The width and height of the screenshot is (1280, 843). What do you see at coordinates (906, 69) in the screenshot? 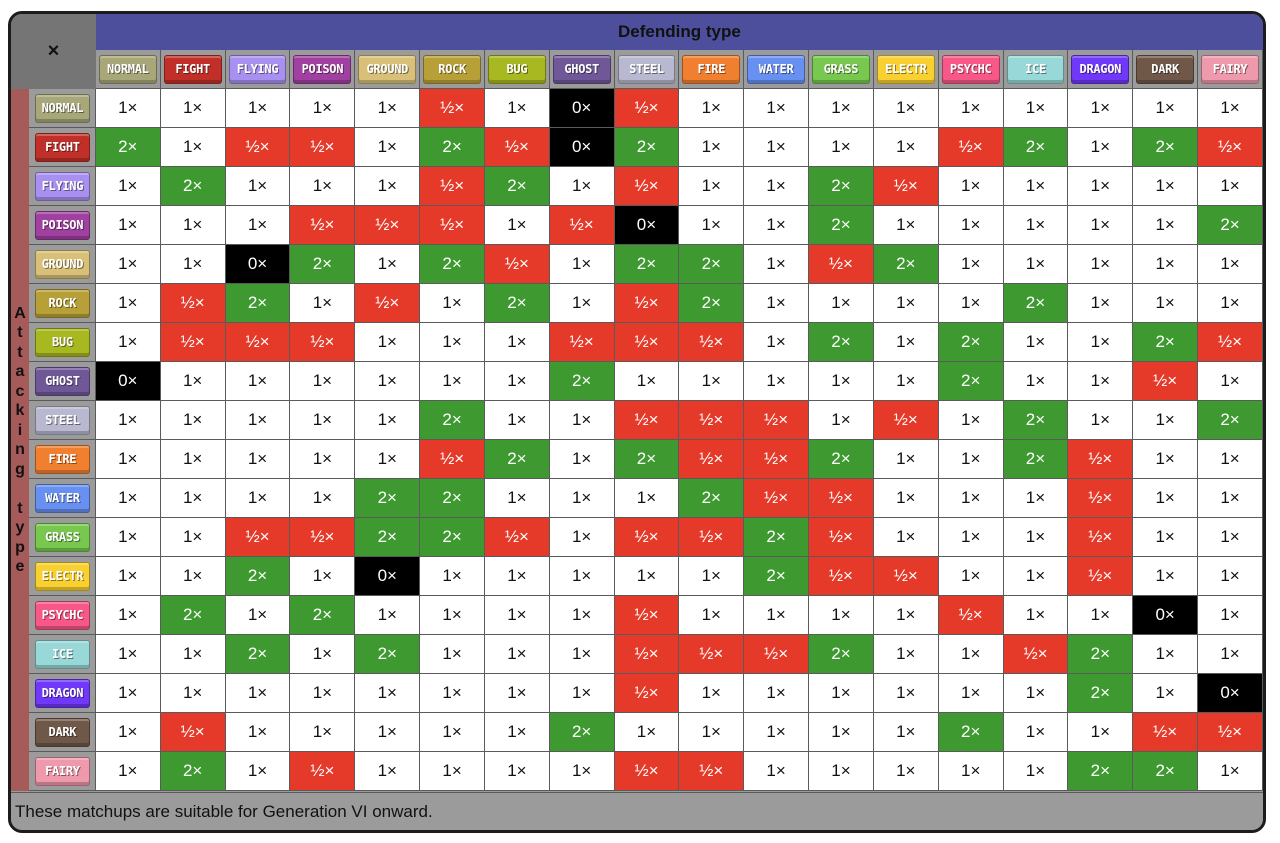
I see `defending-type-electr: ELECTR` at bounding box center [906, 69].